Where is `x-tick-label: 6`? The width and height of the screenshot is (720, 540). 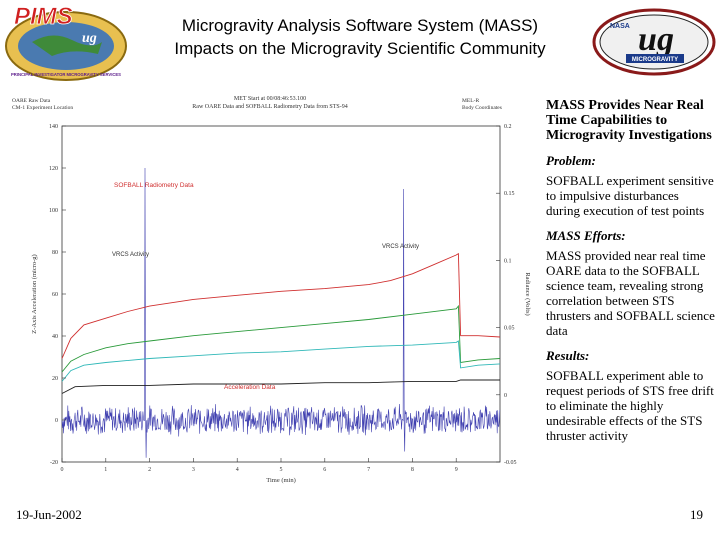 x-tick-label: 6 is located at coordinates (324, 470).